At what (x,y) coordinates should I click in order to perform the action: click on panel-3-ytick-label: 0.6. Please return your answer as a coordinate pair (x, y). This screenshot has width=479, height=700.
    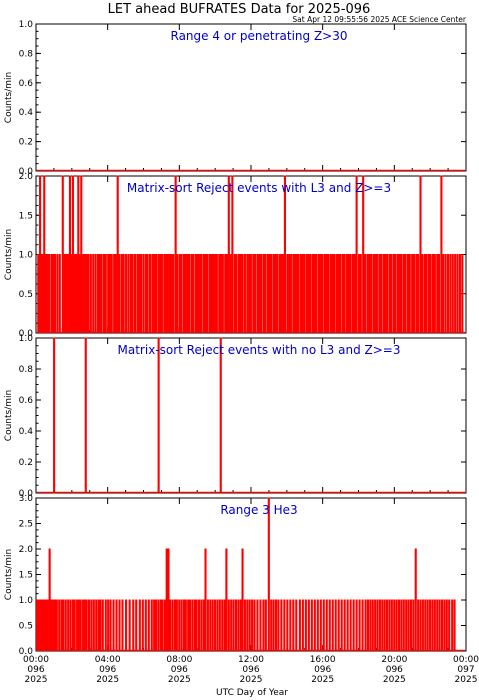
    Looking at the image, I should click on (26, 401).